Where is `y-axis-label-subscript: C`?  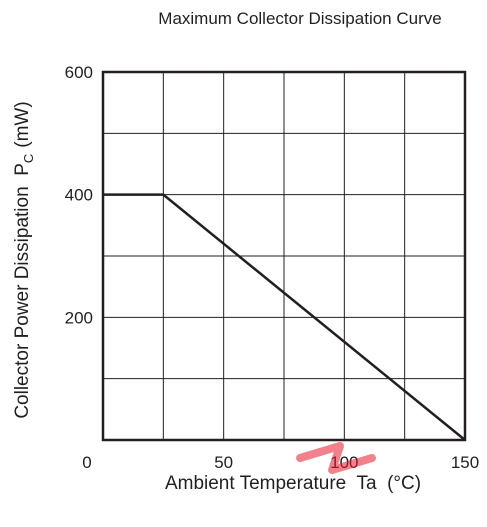
y-axis-label-subscript: C is located at coordinates (28, 158).